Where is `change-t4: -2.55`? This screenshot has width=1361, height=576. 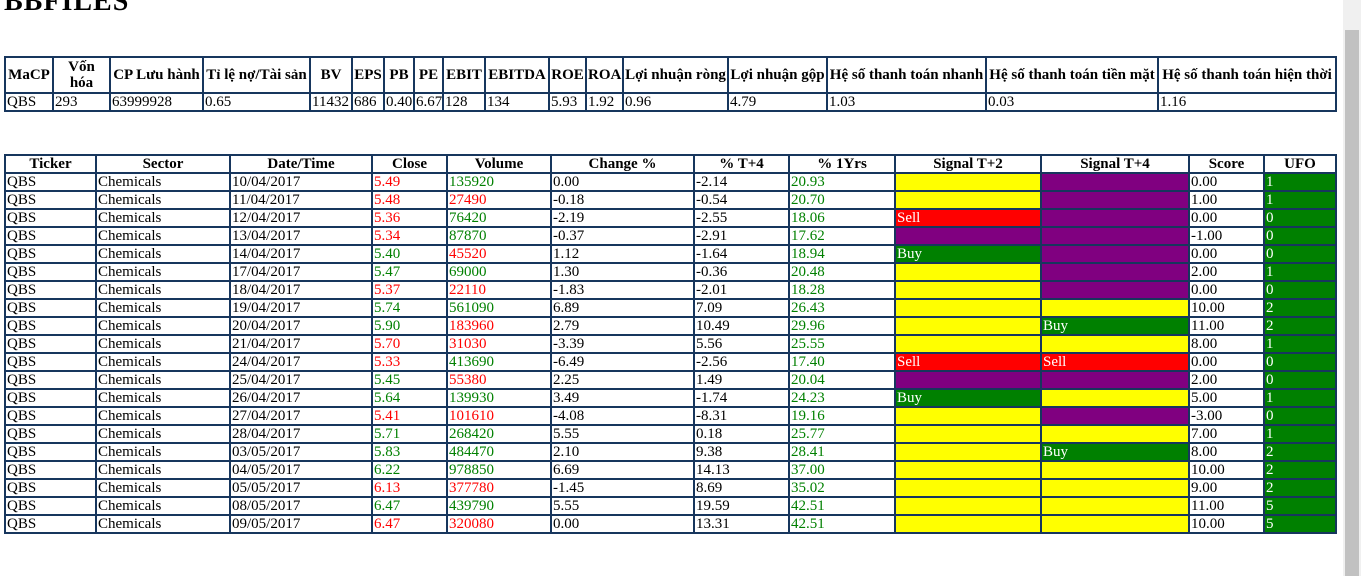 change-t4: -2.55 is located at coordinates (741, 218).